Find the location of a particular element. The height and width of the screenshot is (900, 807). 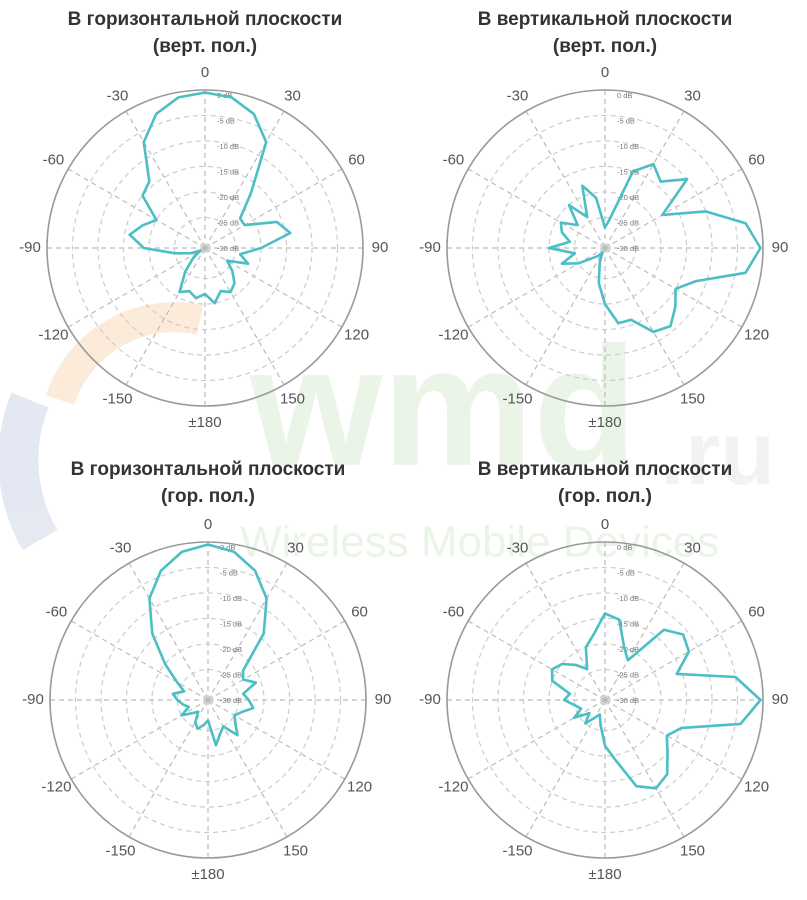

logo-arc is located at coordinates (29, 471).